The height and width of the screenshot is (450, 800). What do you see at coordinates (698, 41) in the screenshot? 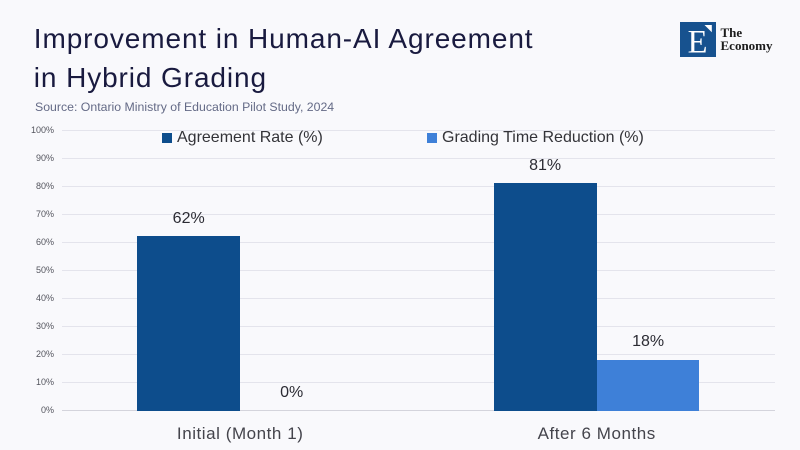
I see `svg-text: E` at bounding box center [698, 41].